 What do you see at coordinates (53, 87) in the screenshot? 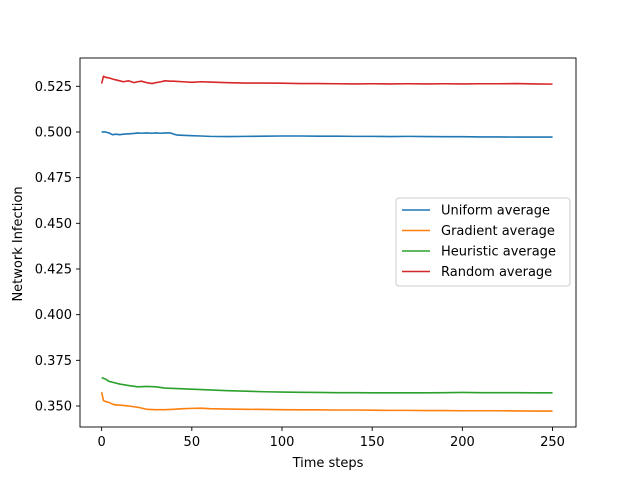
I see `y-tick-label-7: 0.525` at bounding box center [53, 87].